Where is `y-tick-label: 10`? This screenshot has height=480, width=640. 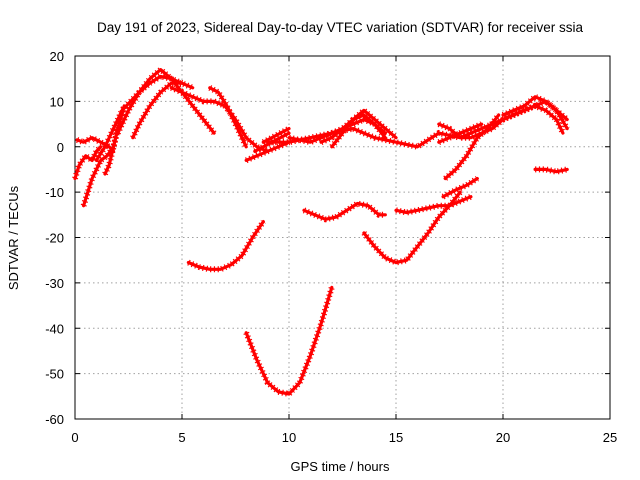 y-tick-label: 10 is located at coordinates (57, 101).